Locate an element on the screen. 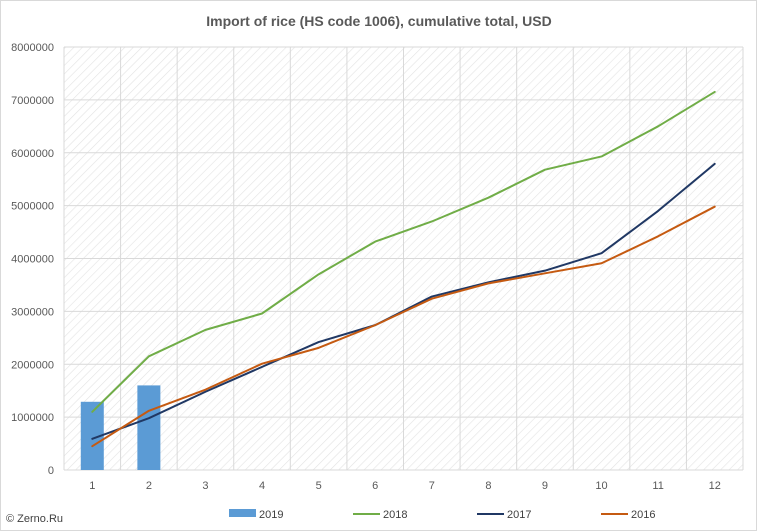 Image resolution: width=757 pixels, height=531 pixels. y-tick-label: 8000000 is located at coordinates (32, 48).